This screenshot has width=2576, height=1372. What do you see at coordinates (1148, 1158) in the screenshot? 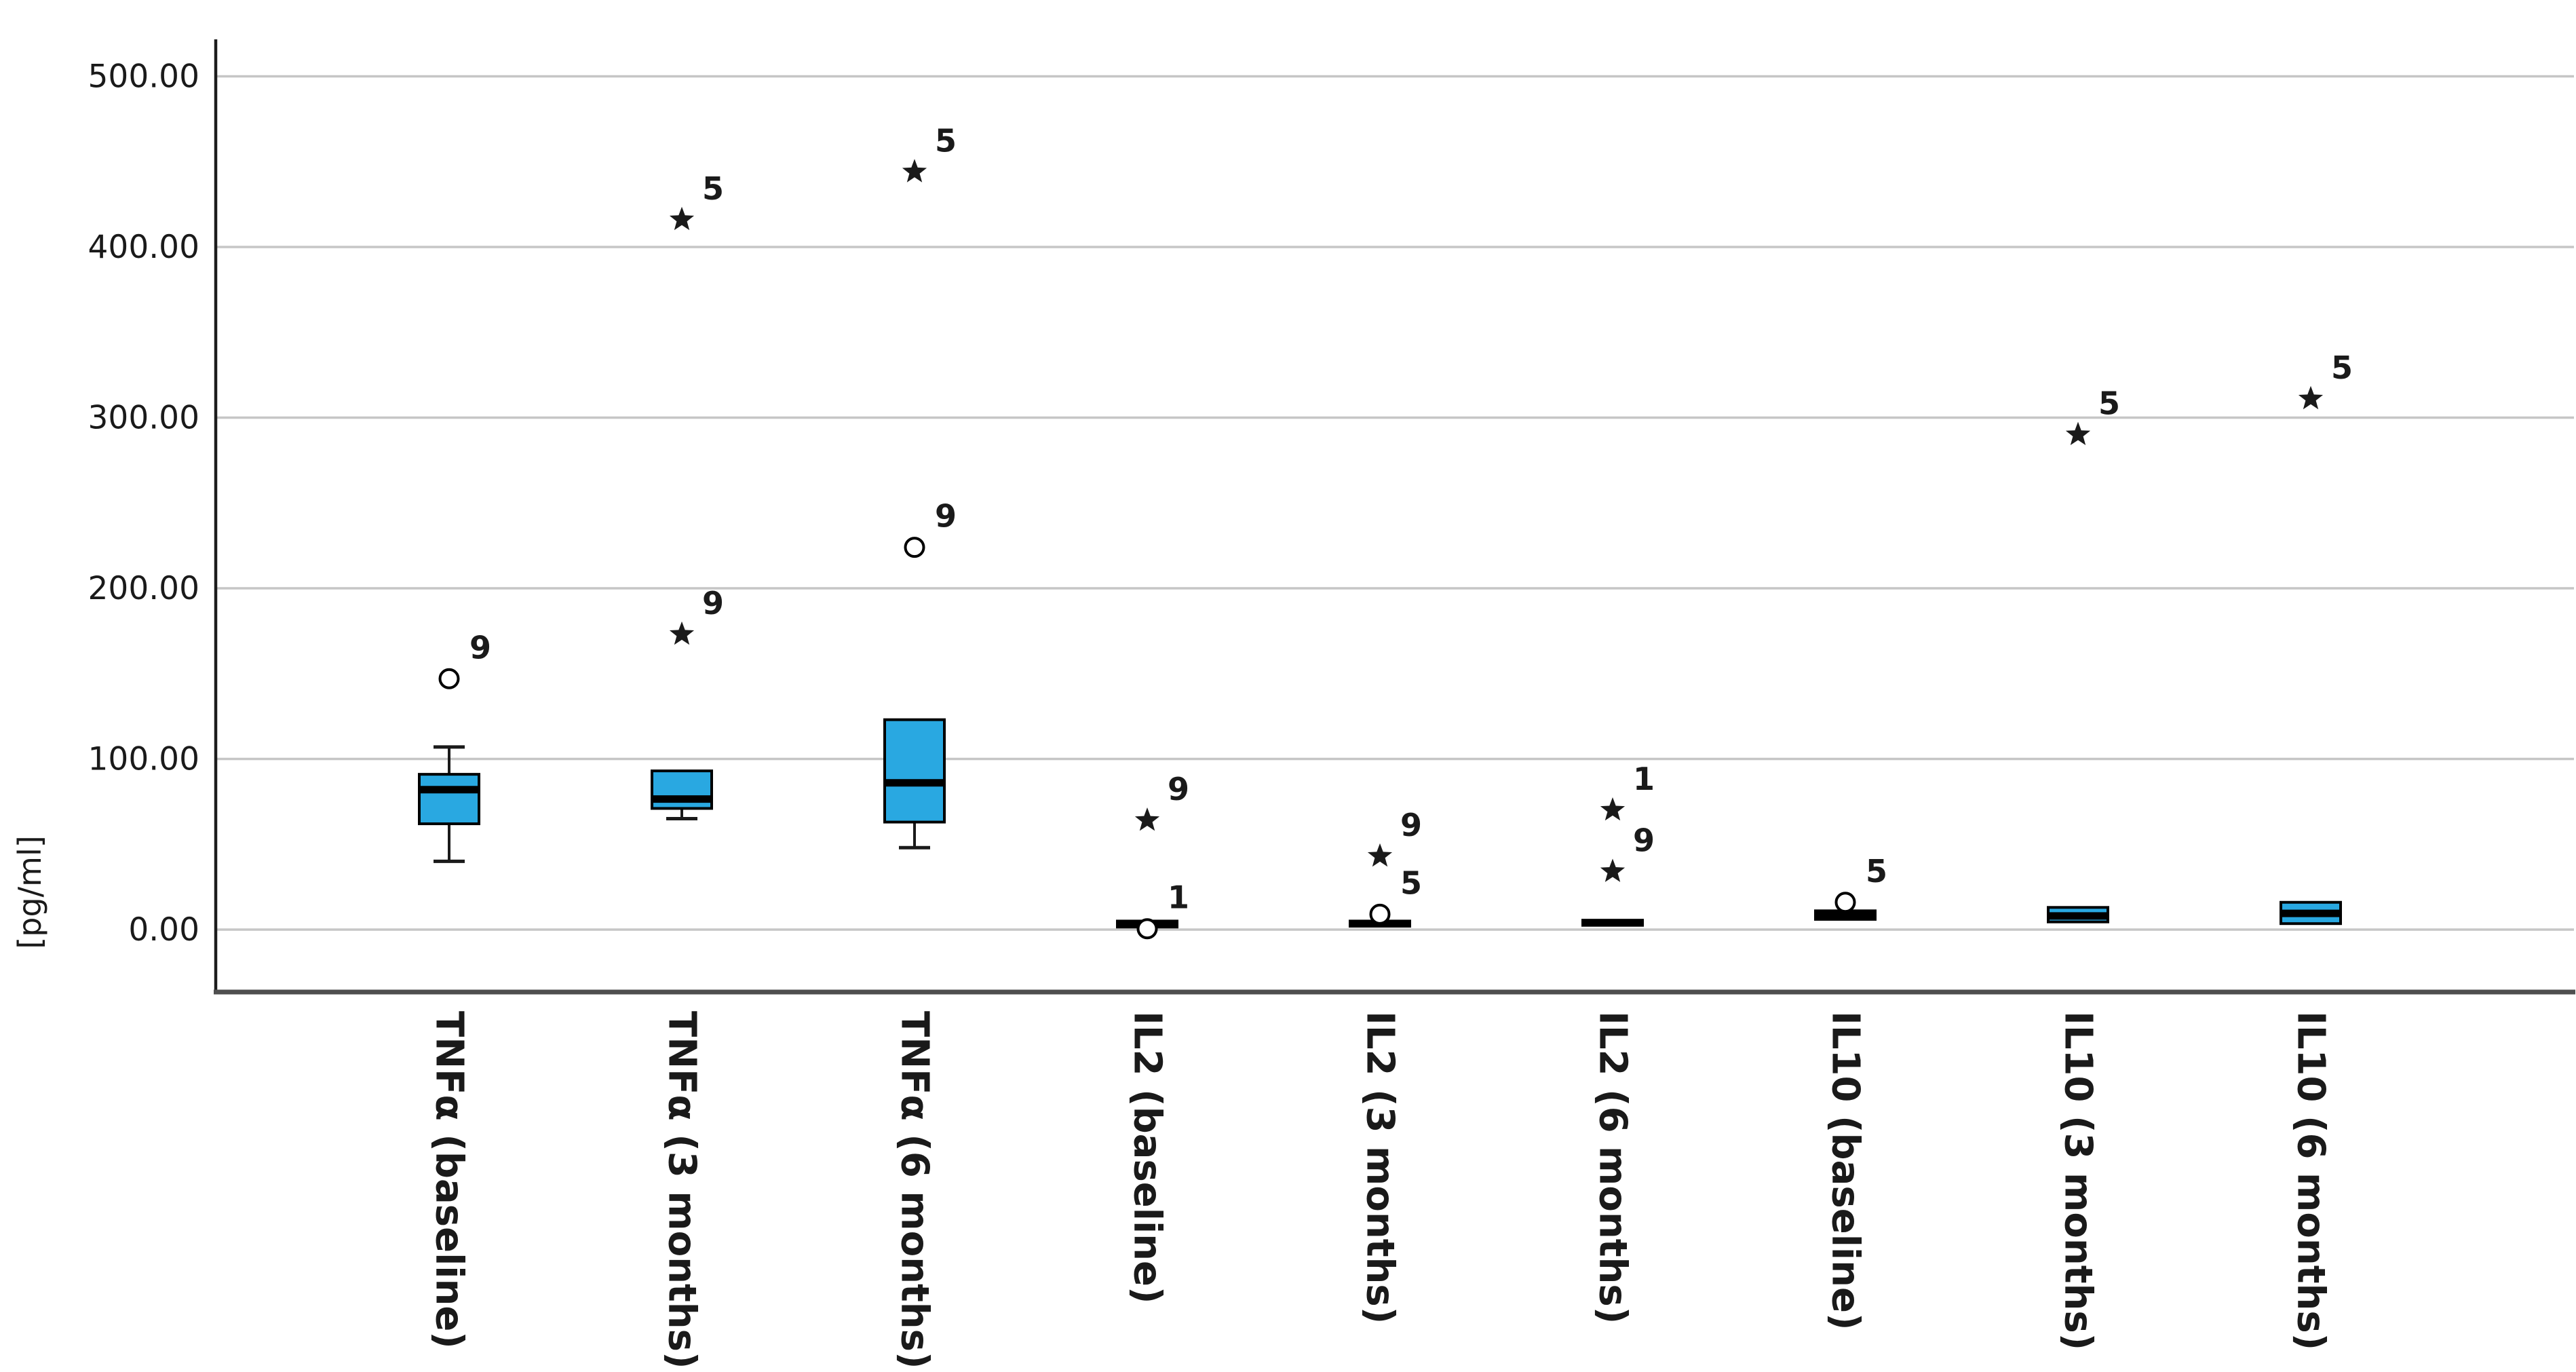
I see `x-category-label: IL2 (baseline)` at bounding box center [1148, 1158].